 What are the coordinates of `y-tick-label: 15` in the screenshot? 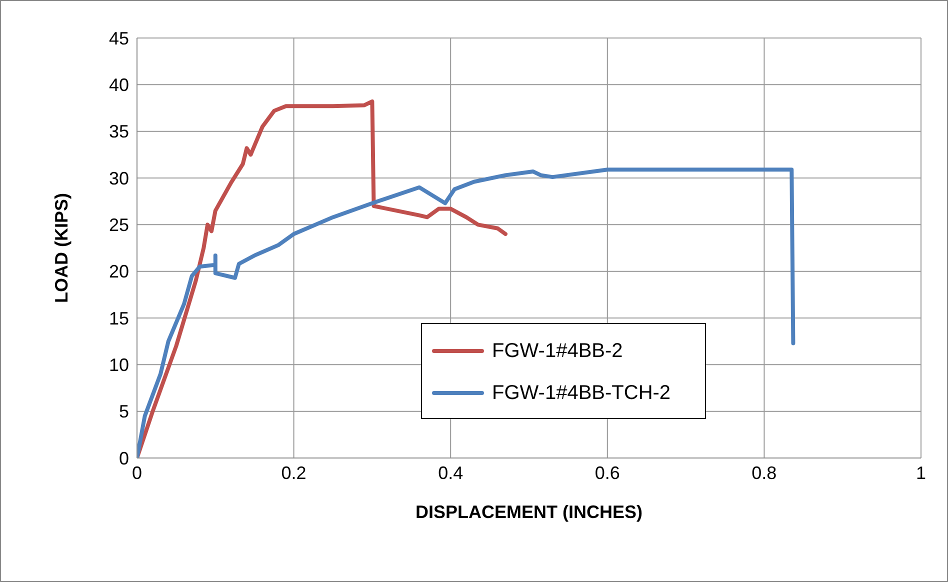 It's located at (118, 318).